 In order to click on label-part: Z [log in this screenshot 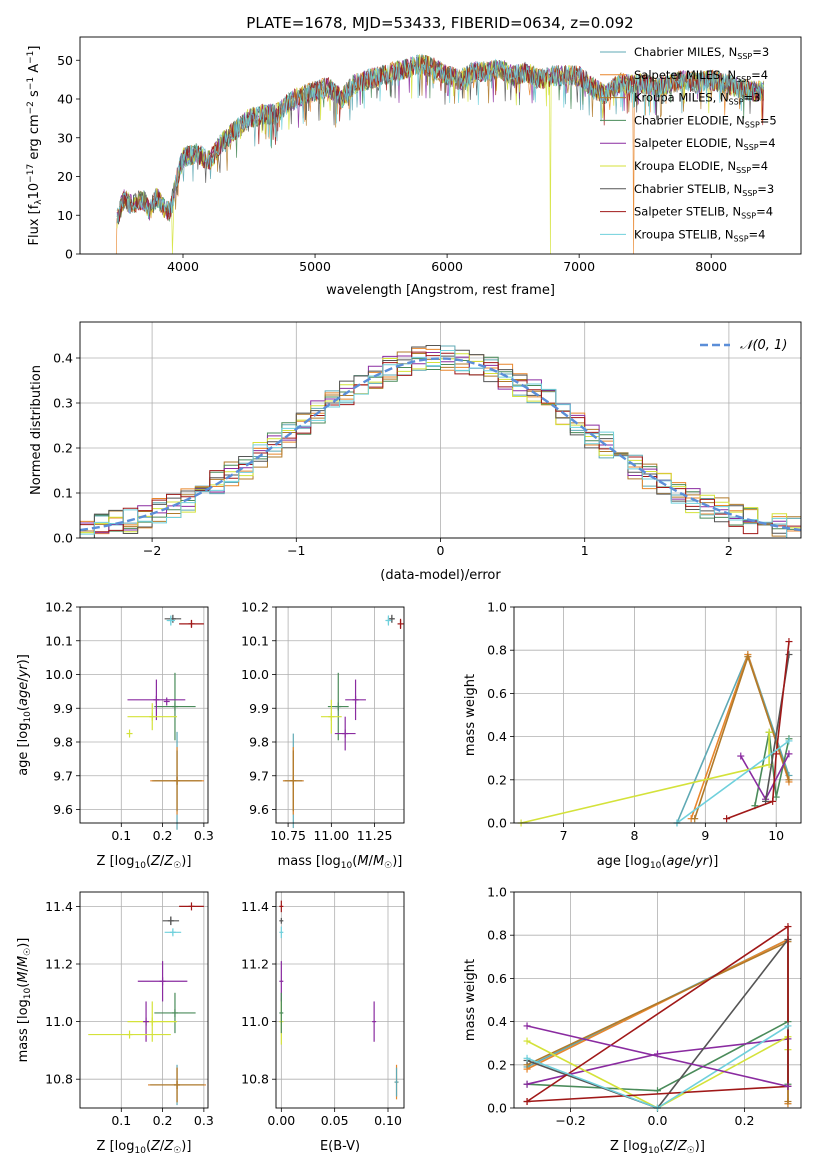, I will do `click(116, 861)`.